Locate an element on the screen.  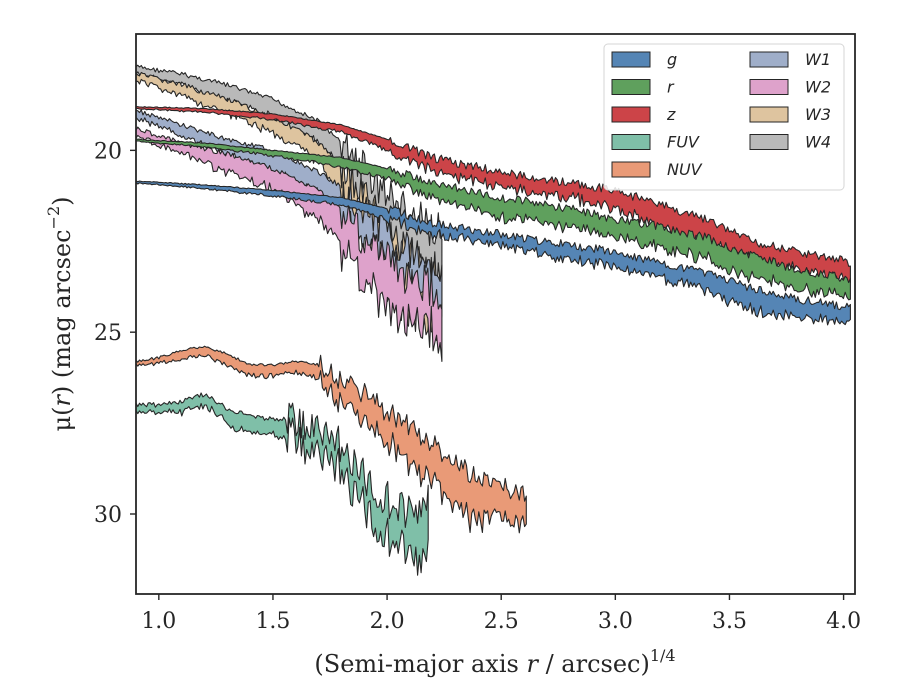
band-w2 is located at coordinates (289, 244).